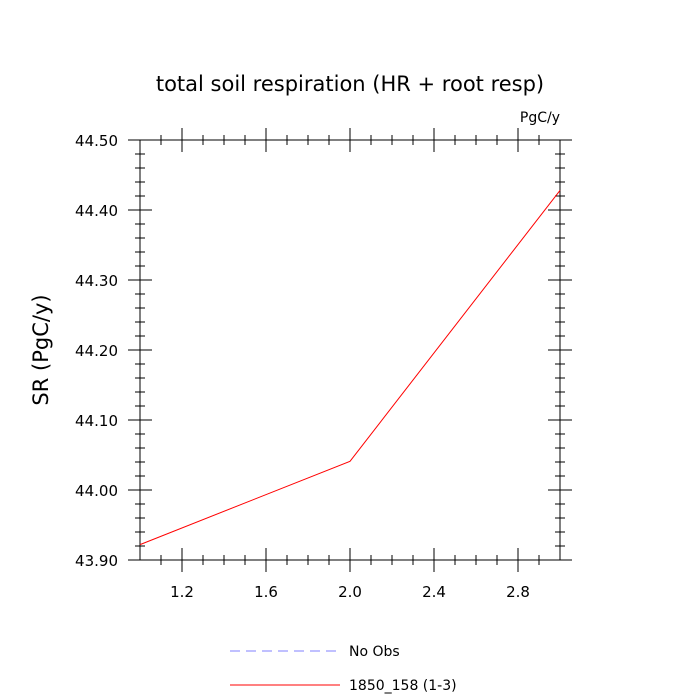 This screenshot has width=700, height=700. What do you see at coordinates (182, 592) in the screenshot?
I see `x-tick-label: 1.2` at bounding box center [182, 592].